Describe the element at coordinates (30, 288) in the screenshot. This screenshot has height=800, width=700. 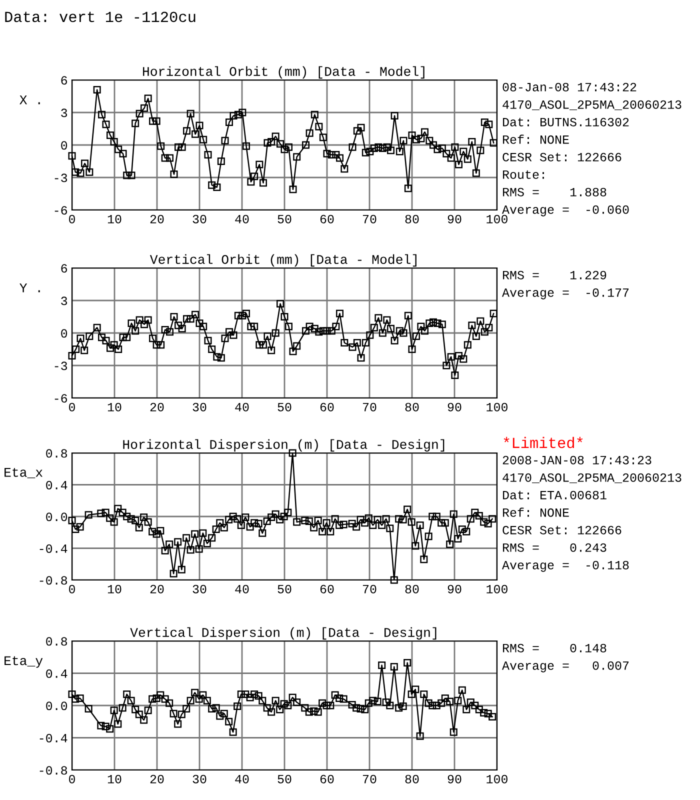
I see `y-axis-title: Y .` at that location.